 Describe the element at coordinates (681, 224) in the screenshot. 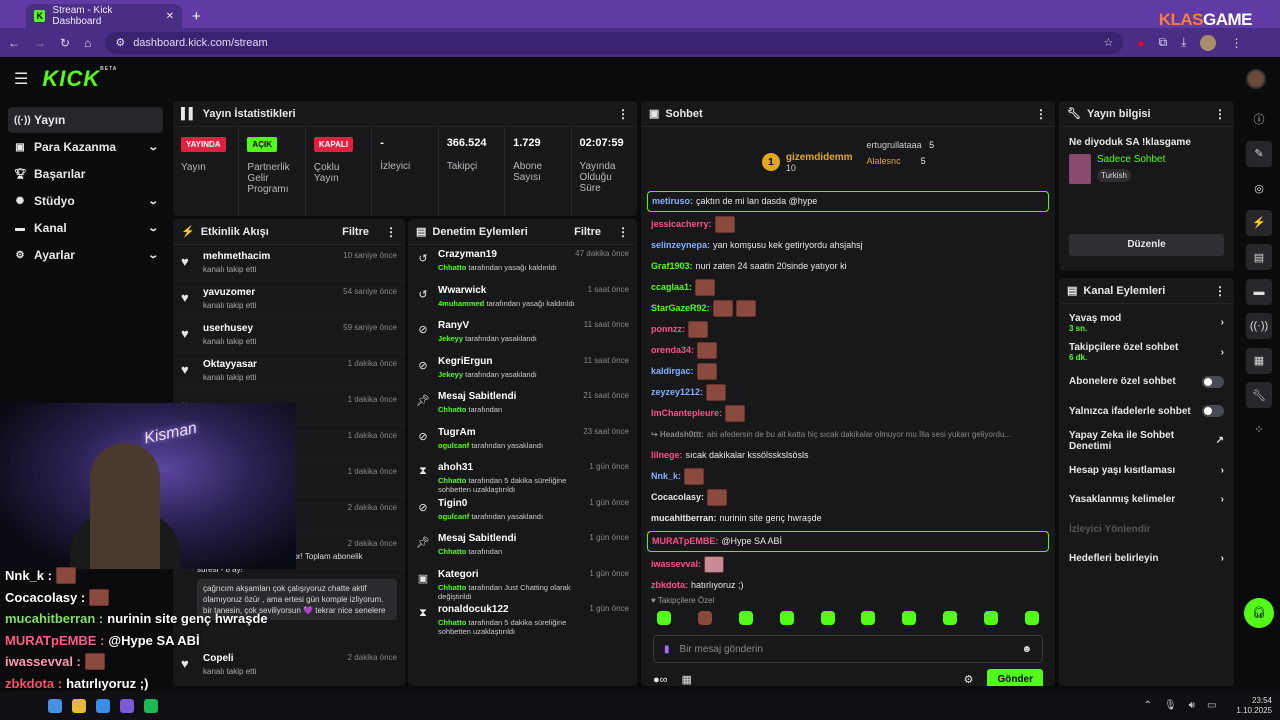

I see `chat-username: jessicacherry:` at that location.